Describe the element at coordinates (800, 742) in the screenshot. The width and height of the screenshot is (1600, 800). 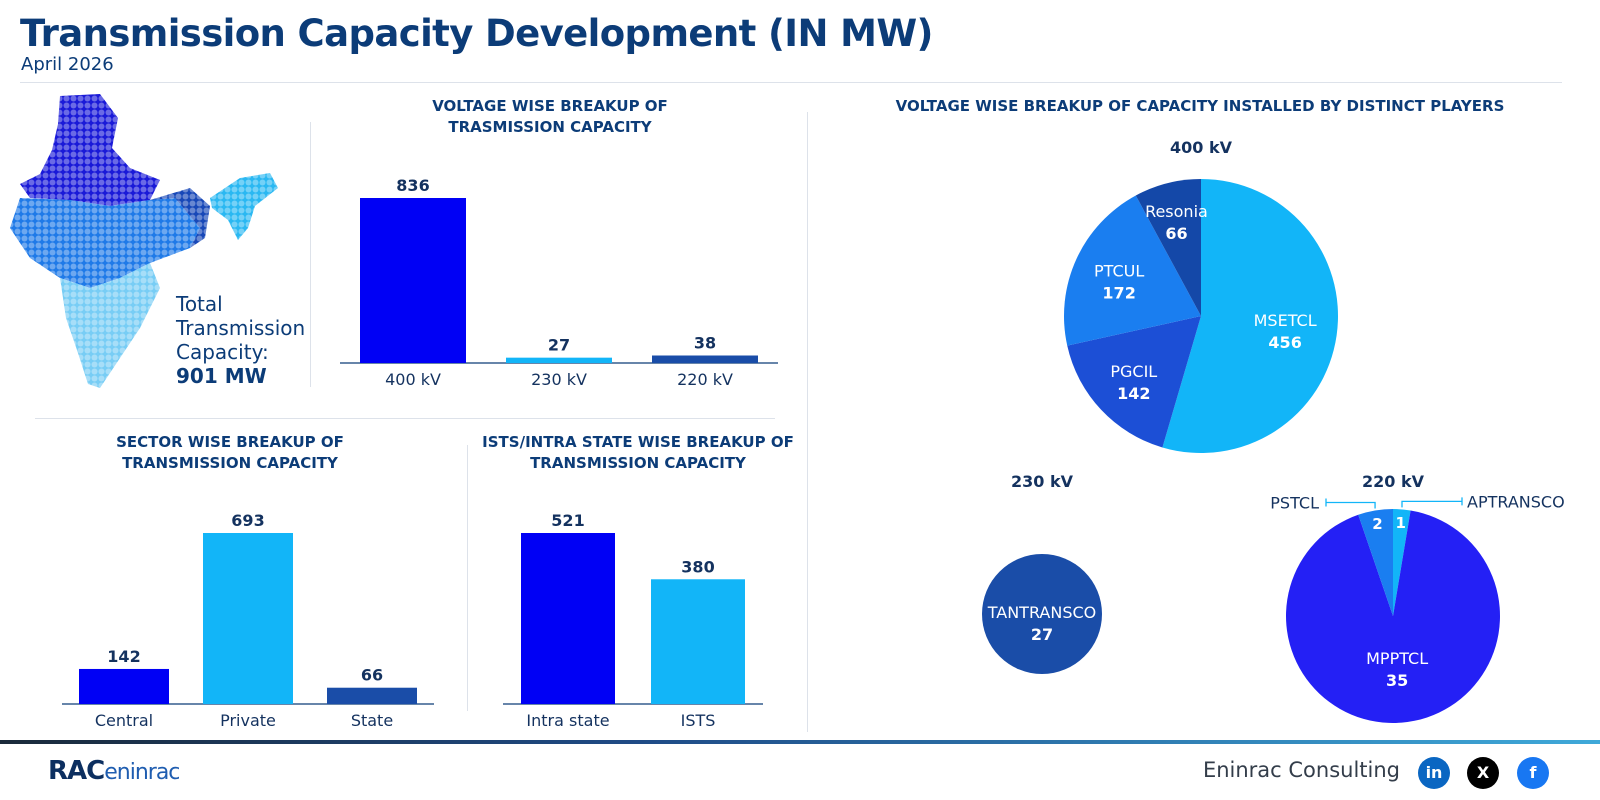
I see `footer-divider` at that location.